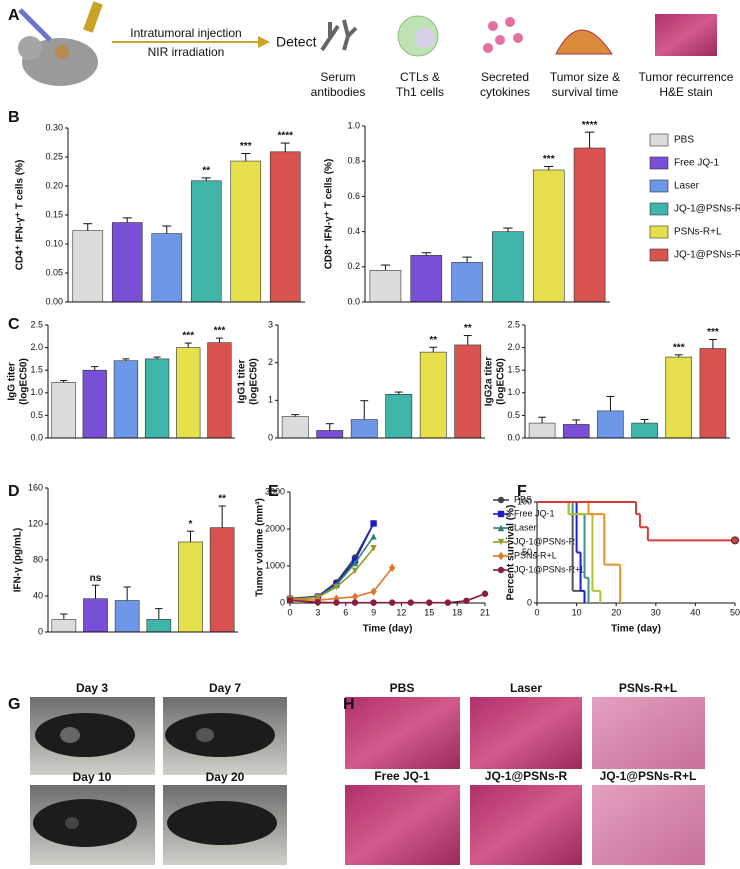 The image size is (740, 869). Describe the element at coordinates (353, 196) in the screenshot. I see `y-tick-label: 0.6` at that location.